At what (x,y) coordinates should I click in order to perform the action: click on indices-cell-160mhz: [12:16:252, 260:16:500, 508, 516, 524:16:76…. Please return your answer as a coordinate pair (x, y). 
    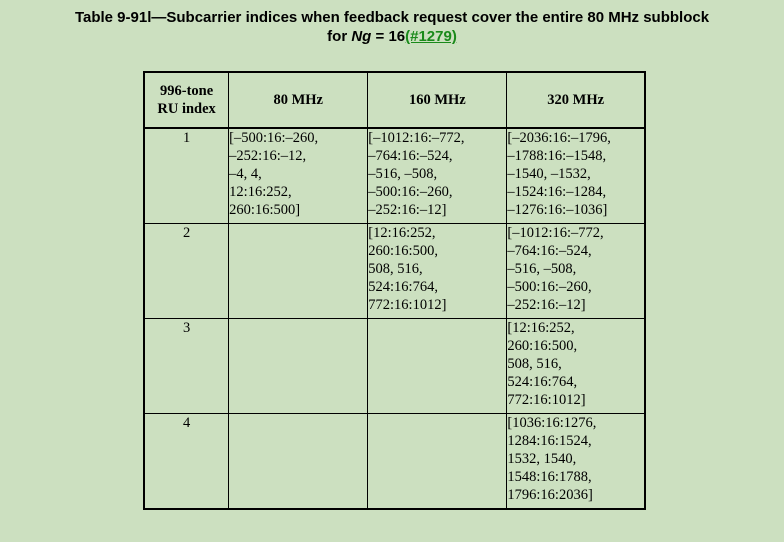
    Looking at the image, I should click on (437, 271).